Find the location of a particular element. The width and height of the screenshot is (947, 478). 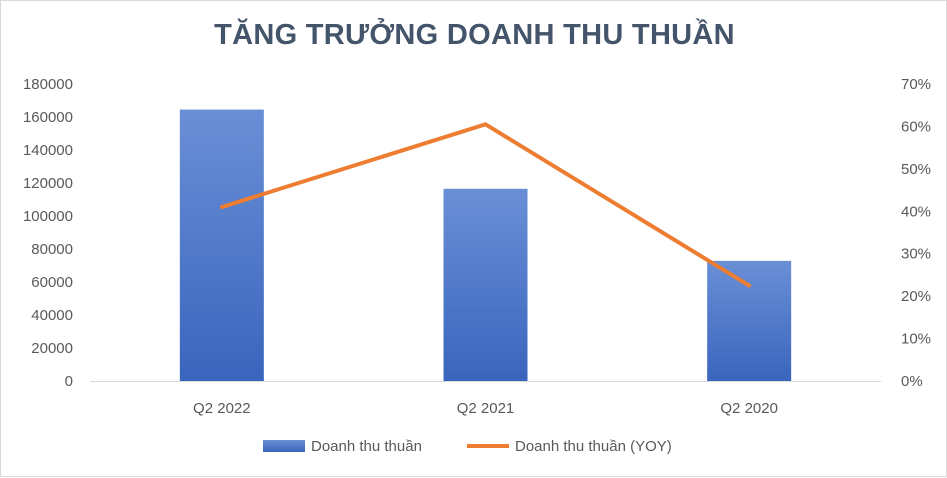

y-right-tick-label: 20% is located at coordinates (916, 296).